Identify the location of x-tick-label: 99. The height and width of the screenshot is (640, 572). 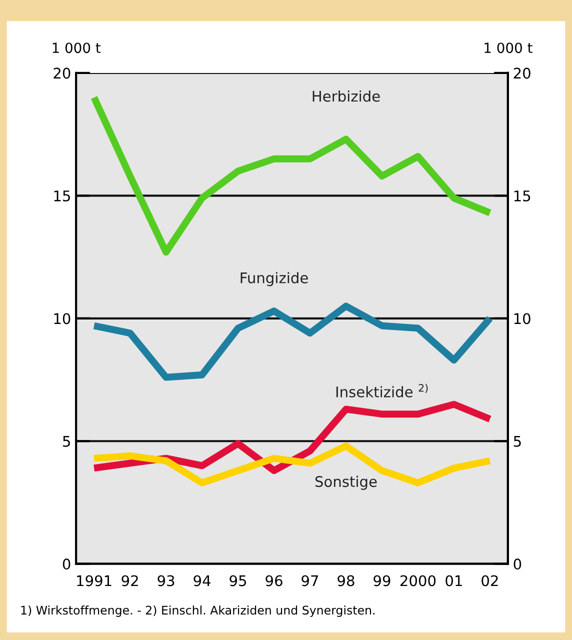
(382, 580).